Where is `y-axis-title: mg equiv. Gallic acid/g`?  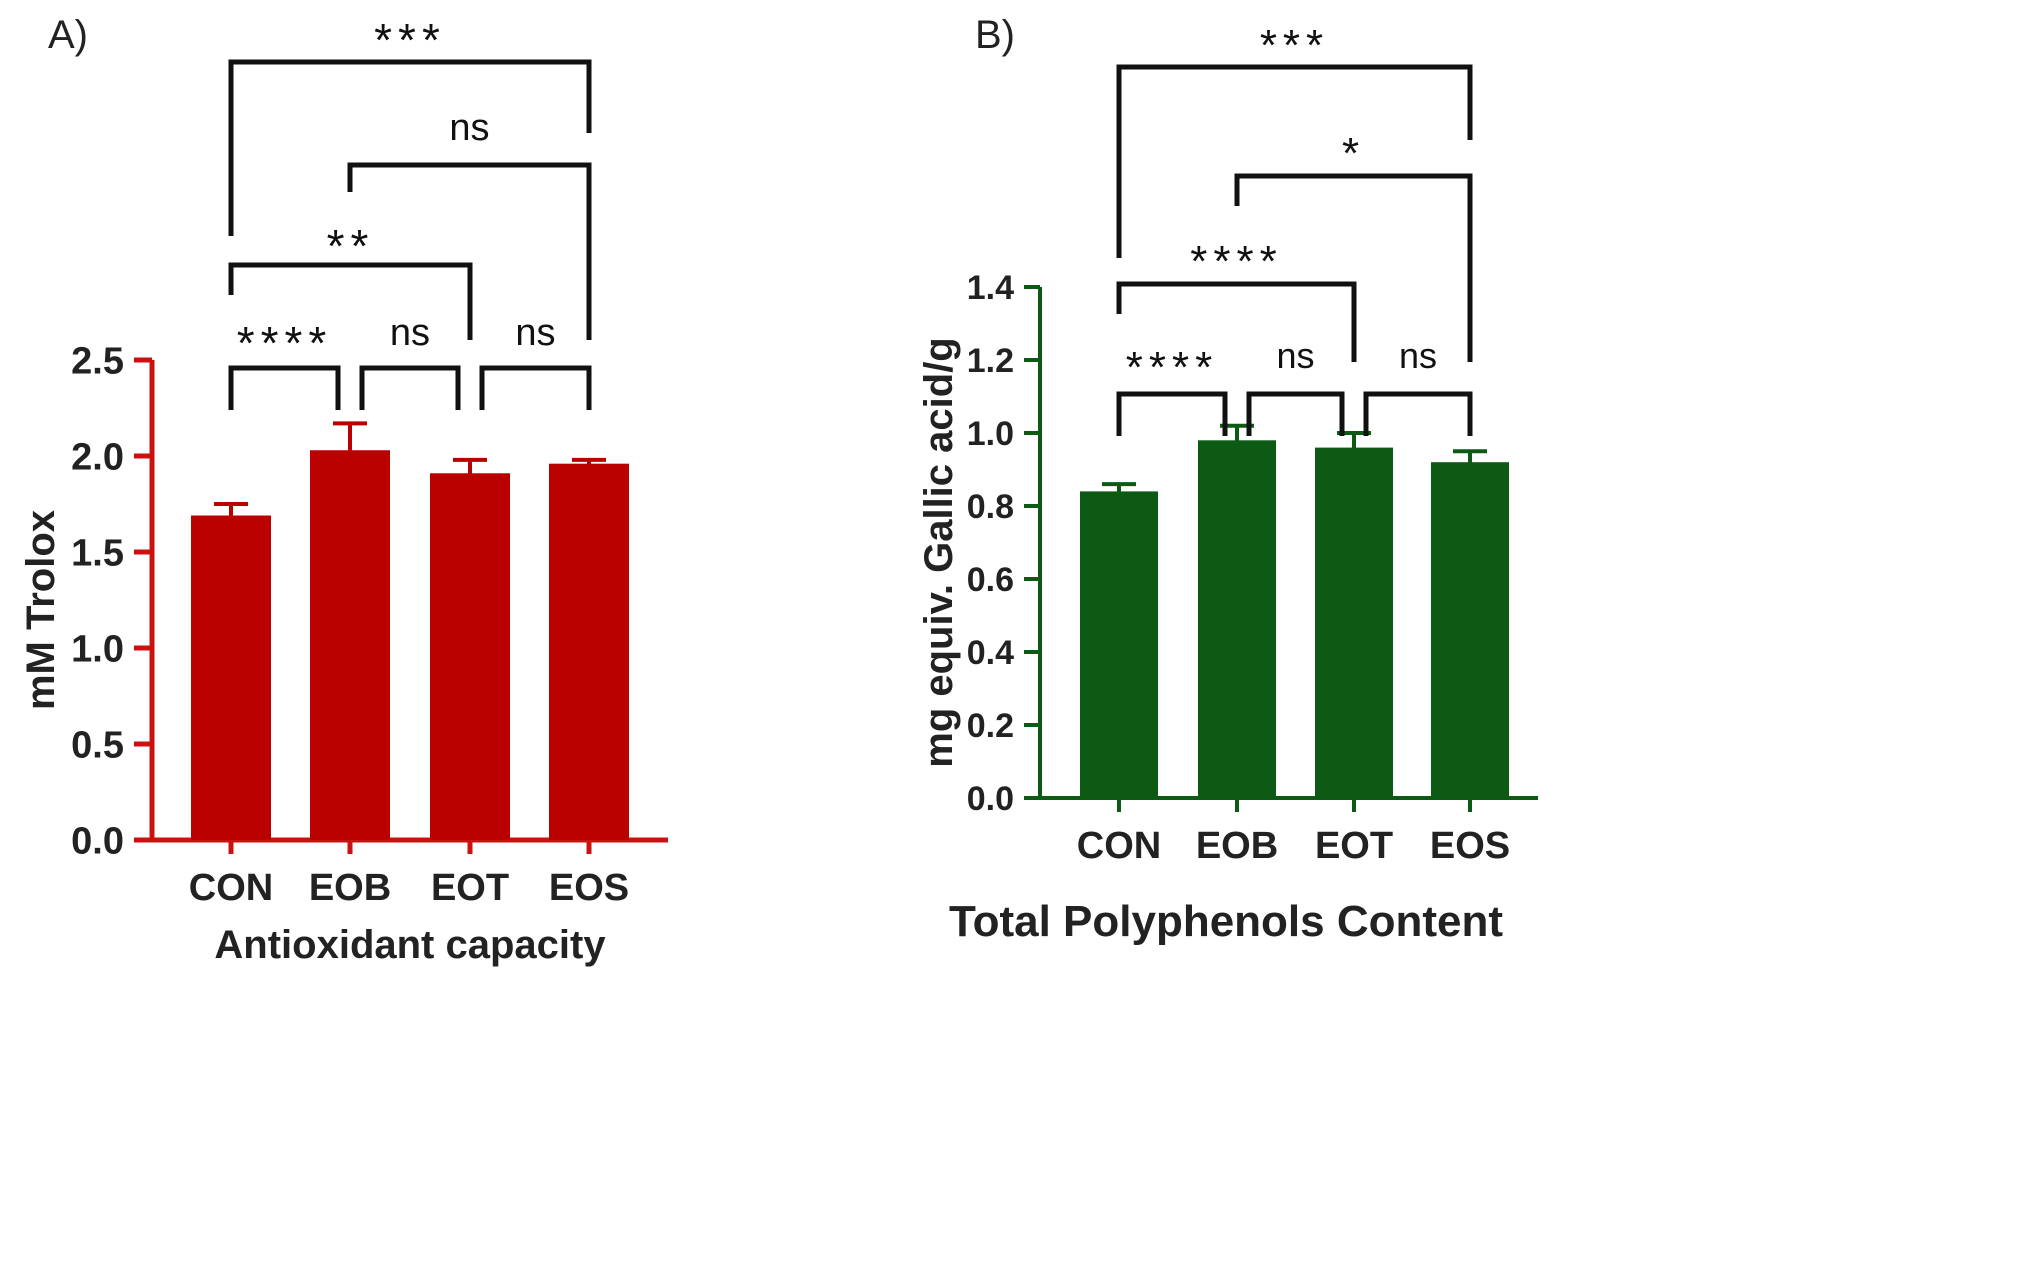 y-axis-title: mg equiv. Gallic acid/g is located at coordinates (939, 552).